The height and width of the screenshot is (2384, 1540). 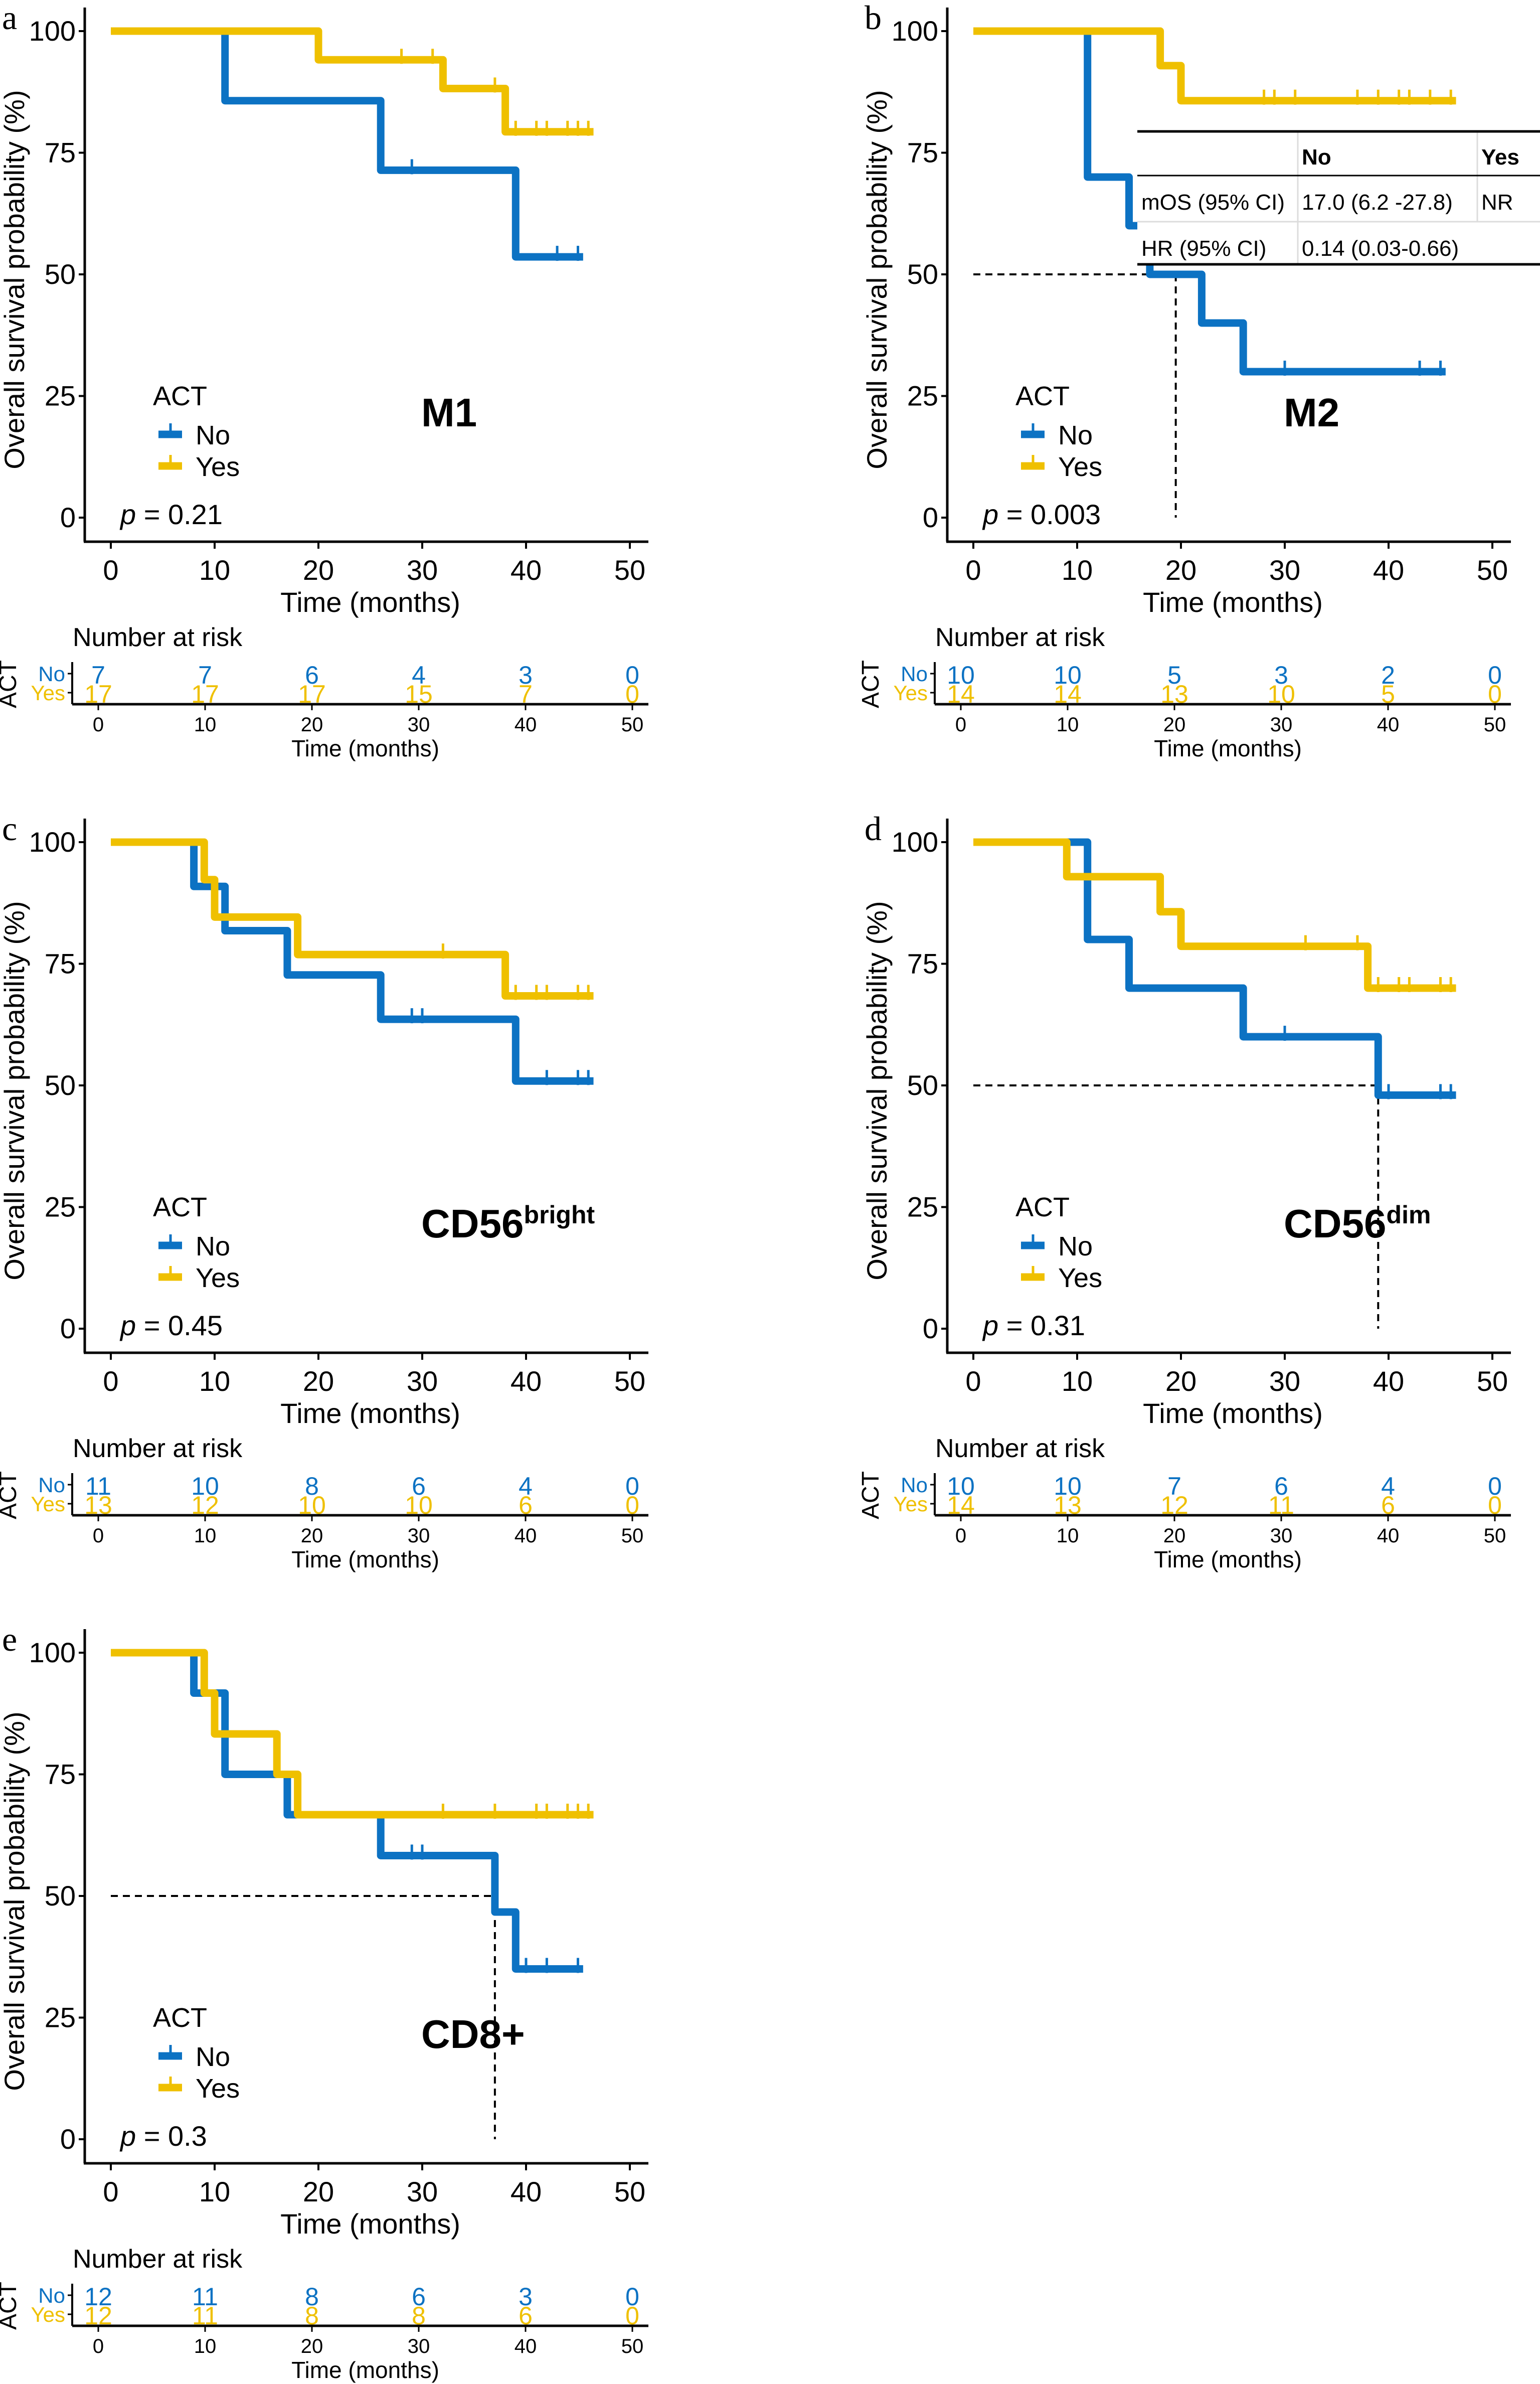 I want to click on p-value: p = 0.45, so click(x=171, y=1325).